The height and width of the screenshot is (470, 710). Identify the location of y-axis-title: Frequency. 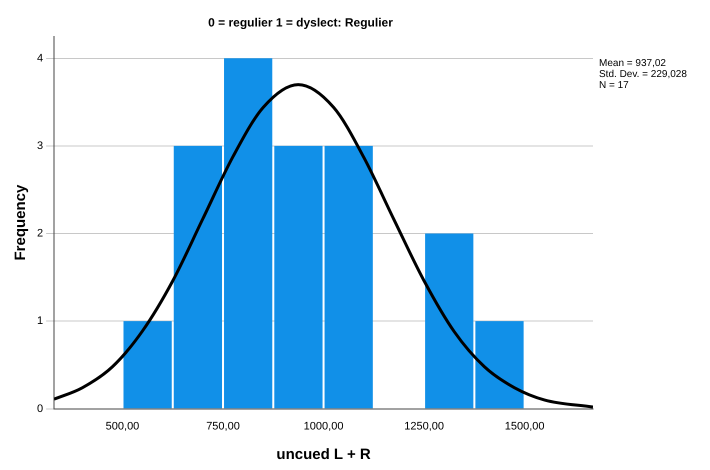
(21, 222).